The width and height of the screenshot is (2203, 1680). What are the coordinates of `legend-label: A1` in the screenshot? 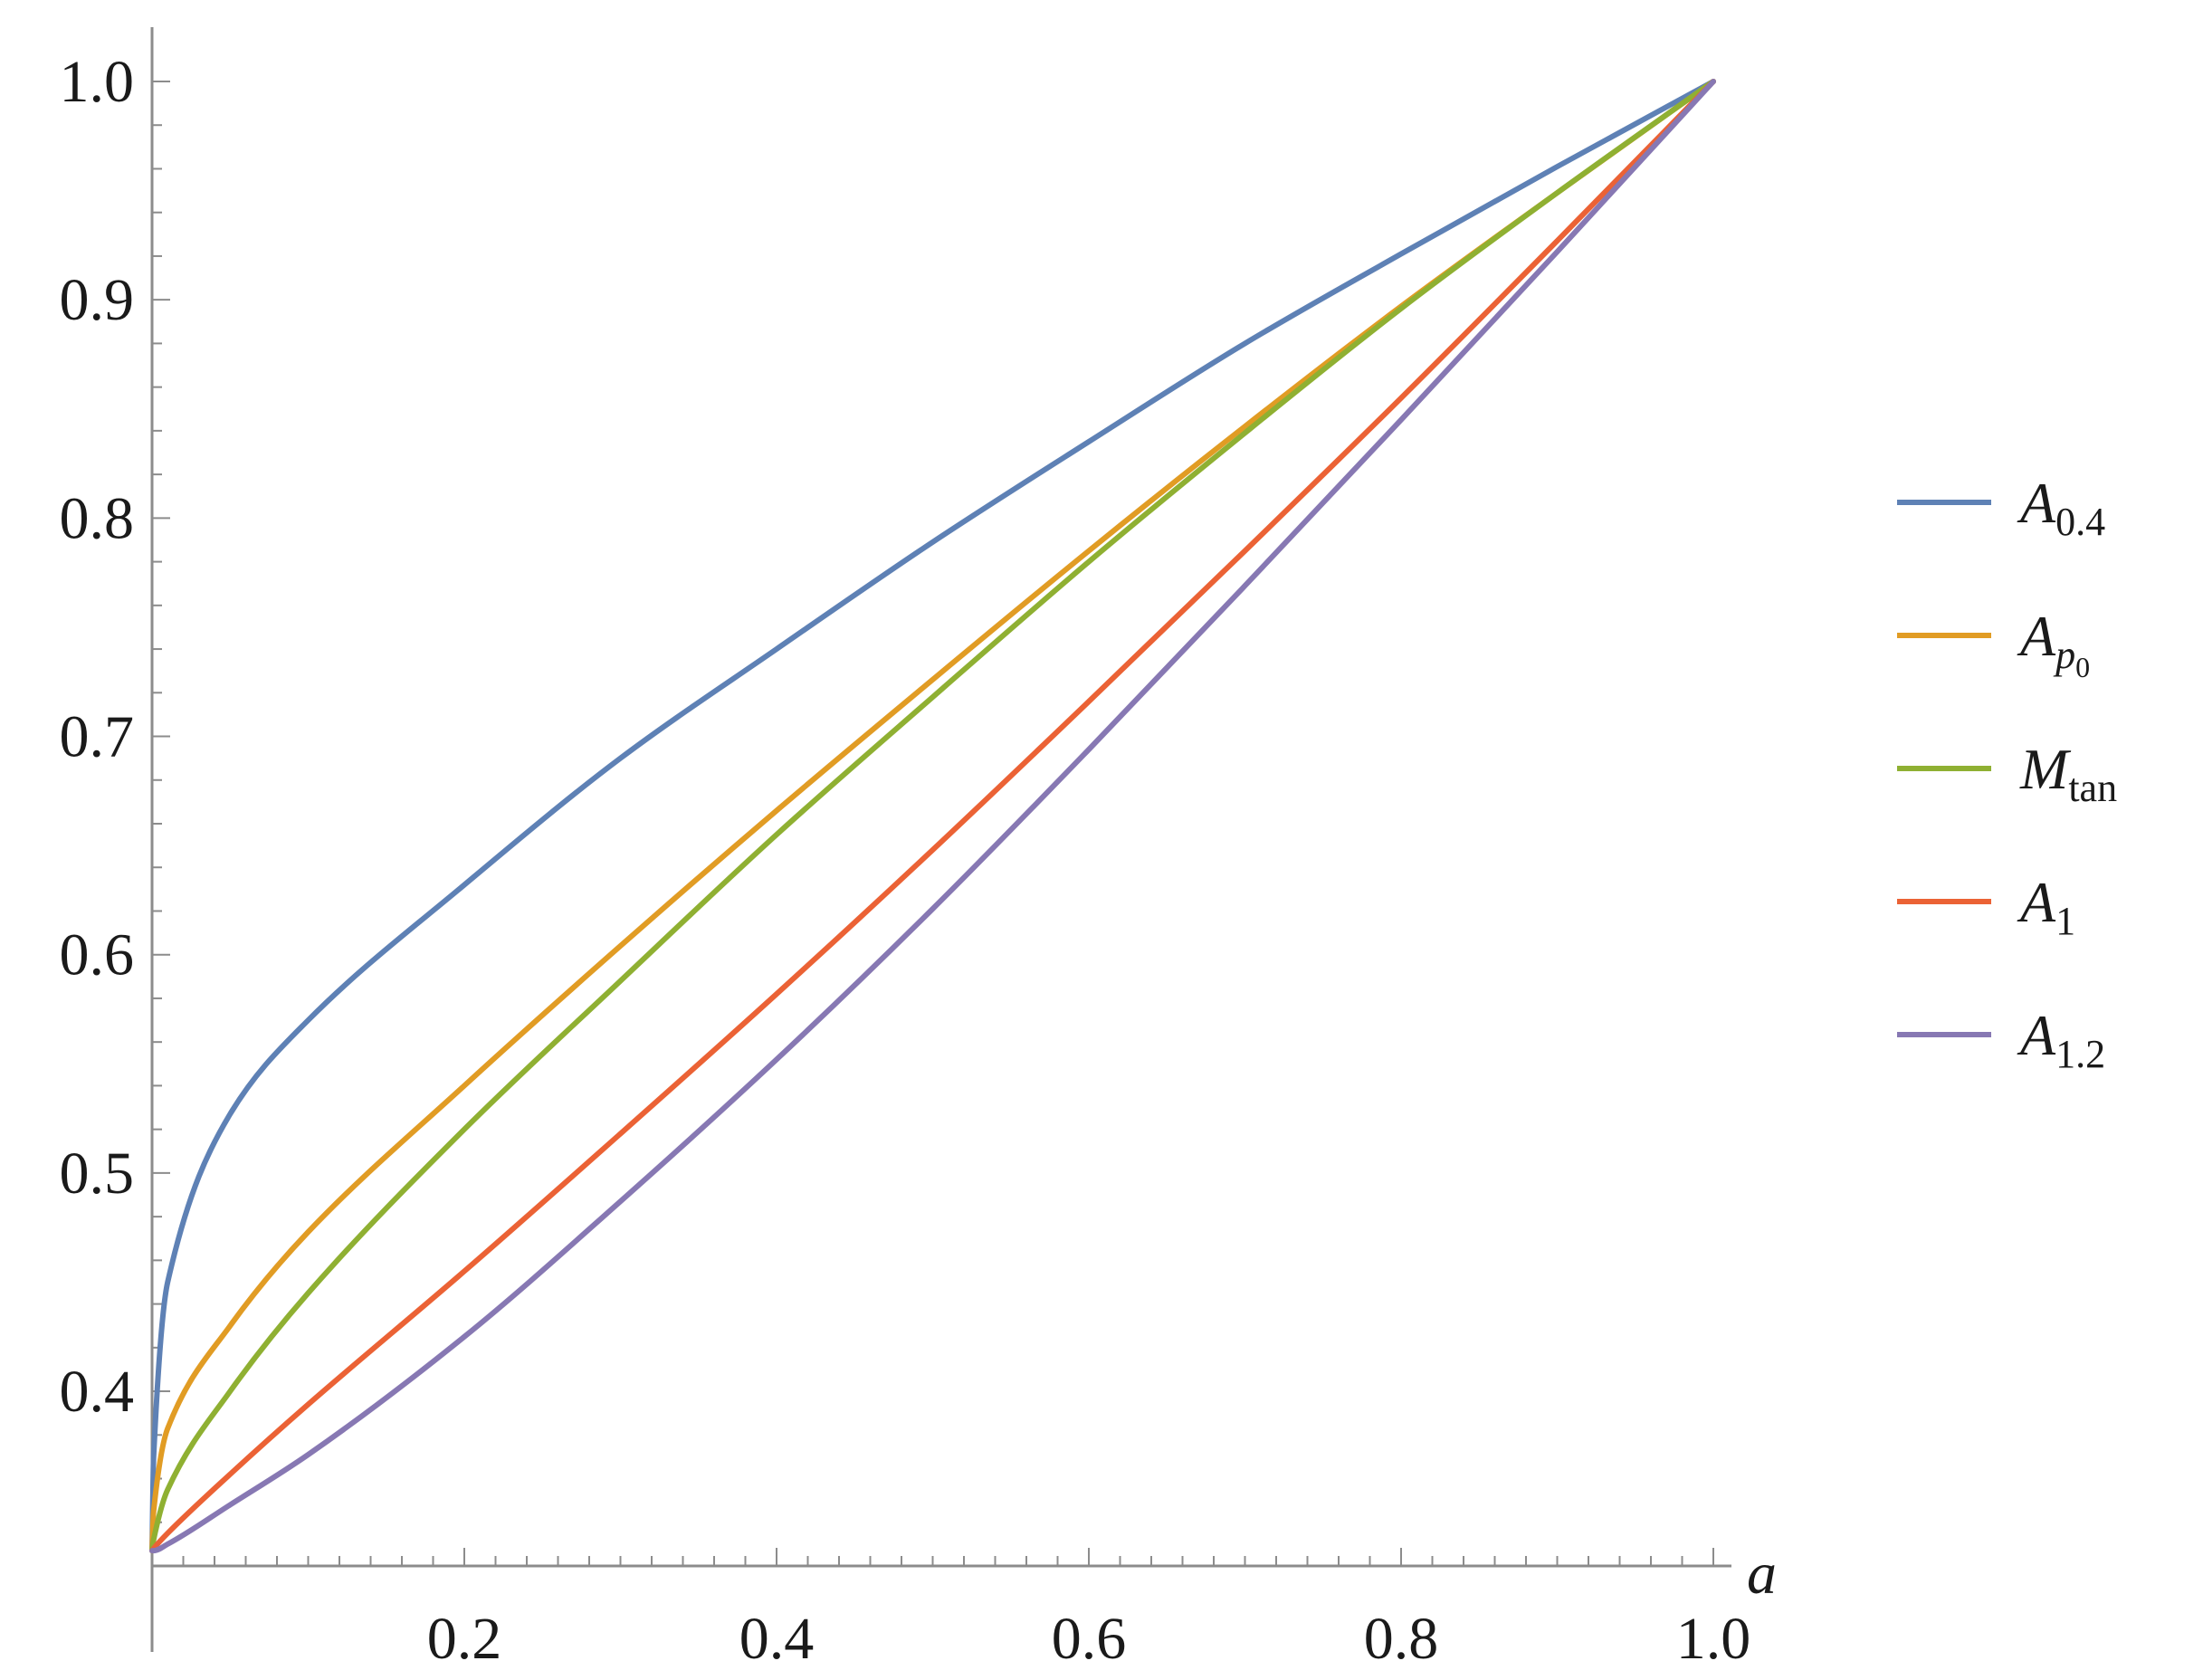 It's located at (2046, 906).